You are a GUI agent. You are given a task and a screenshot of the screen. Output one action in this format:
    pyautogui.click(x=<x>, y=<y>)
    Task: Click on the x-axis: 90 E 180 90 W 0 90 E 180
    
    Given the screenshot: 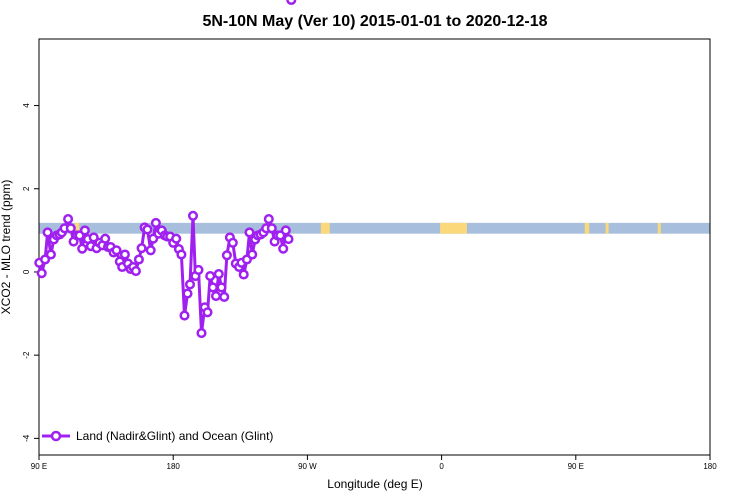 What is the action you would take?
    pyautogui.click(x=374, y=463)
    